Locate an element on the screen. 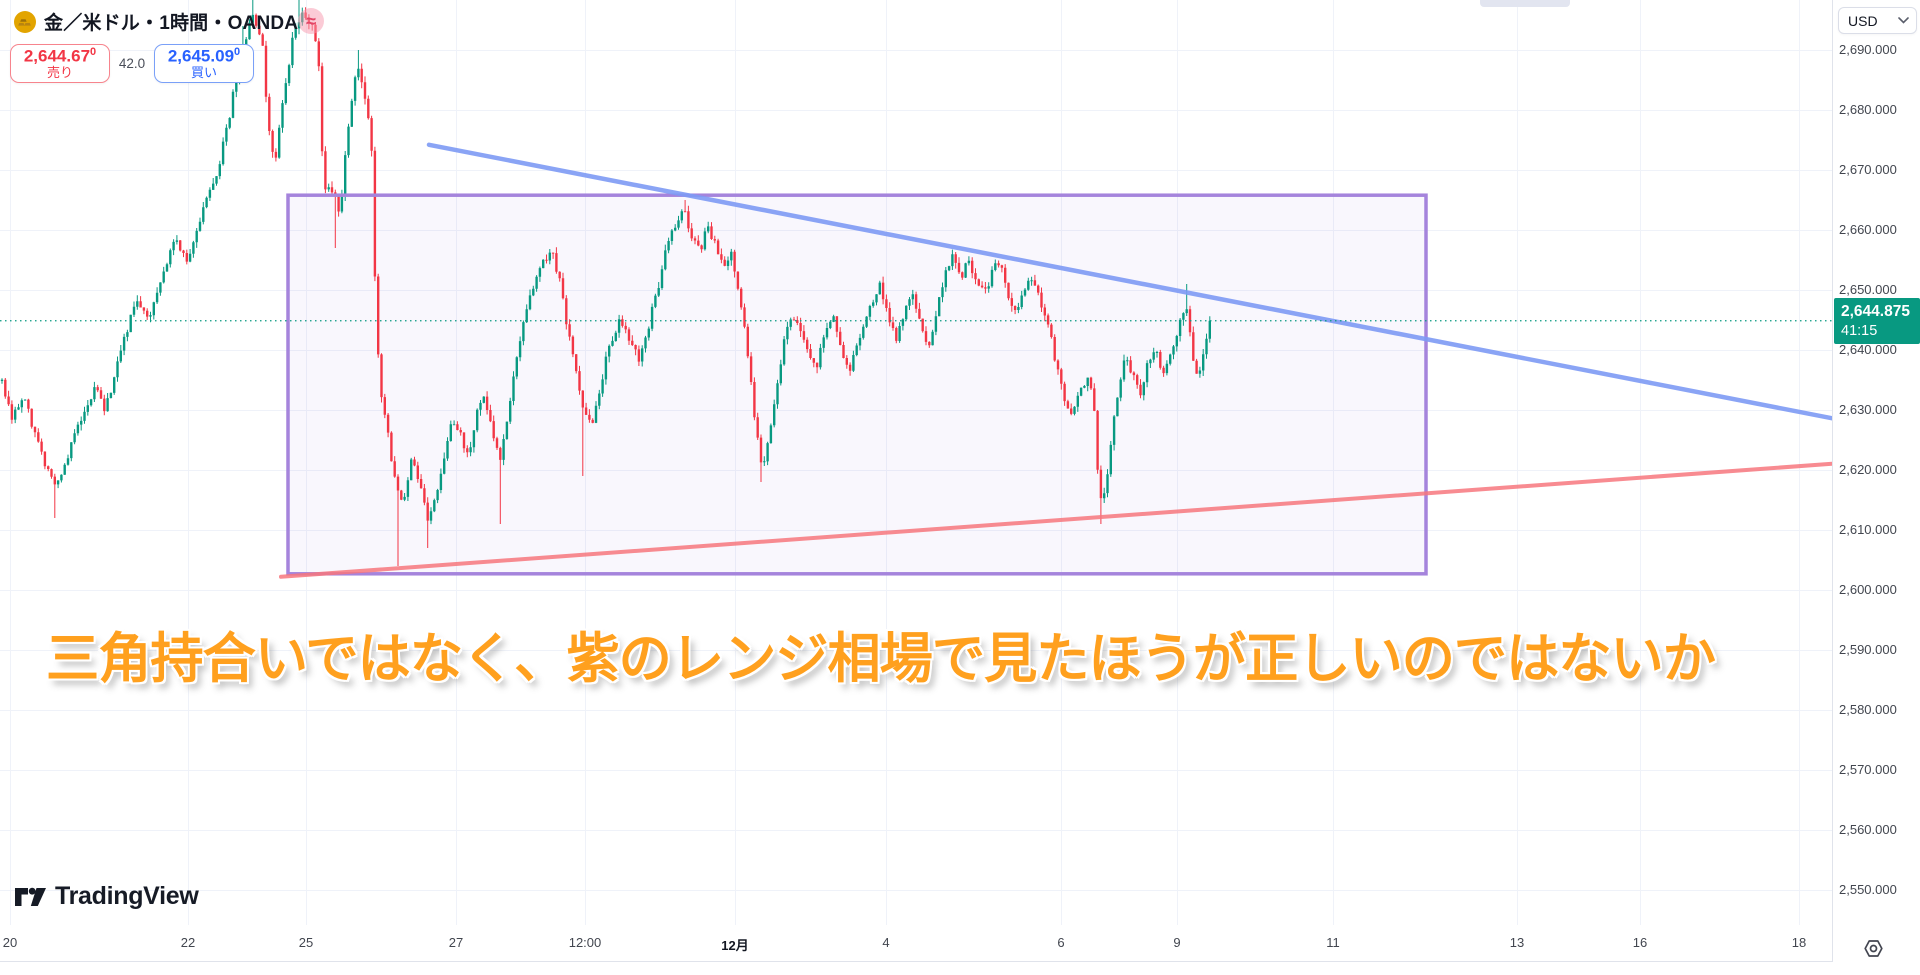 This screenshot has height=975, width=1920. top-edge-artifact is located at coordinates (1525, 3).